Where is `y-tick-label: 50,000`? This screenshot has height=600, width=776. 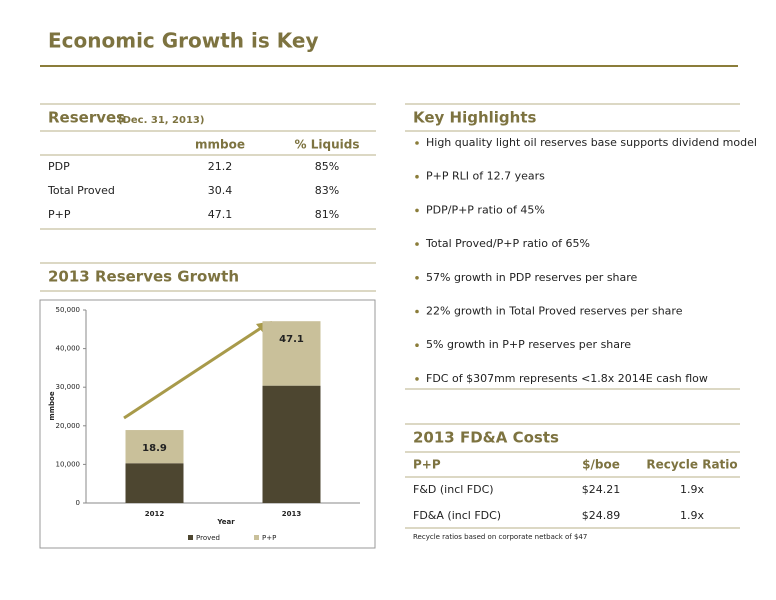 y-tick-label: 50,000 is located at coordinates (68, 310).